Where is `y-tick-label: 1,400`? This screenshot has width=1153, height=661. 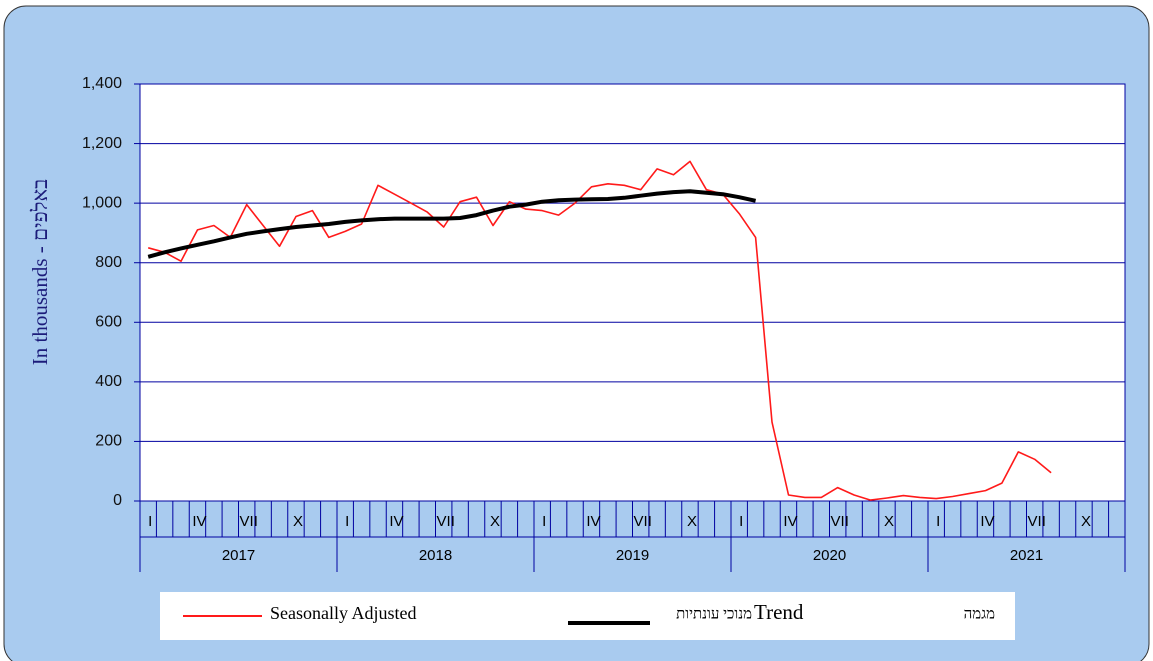
y-tick-label: 1,400 is located at coordinates (102, 83).